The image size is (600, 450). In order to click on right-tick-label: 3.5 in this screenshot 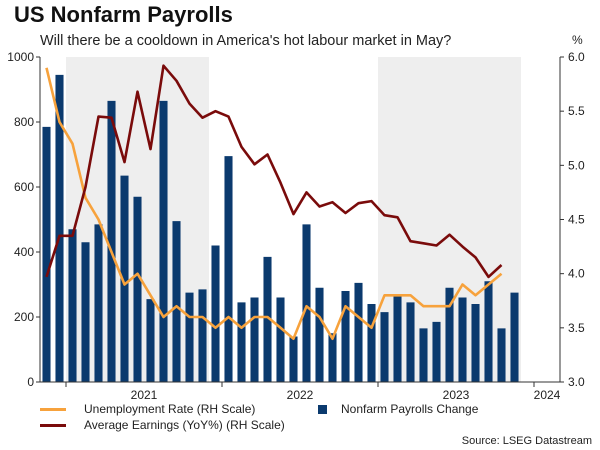, I will do `click(576, 328)`.